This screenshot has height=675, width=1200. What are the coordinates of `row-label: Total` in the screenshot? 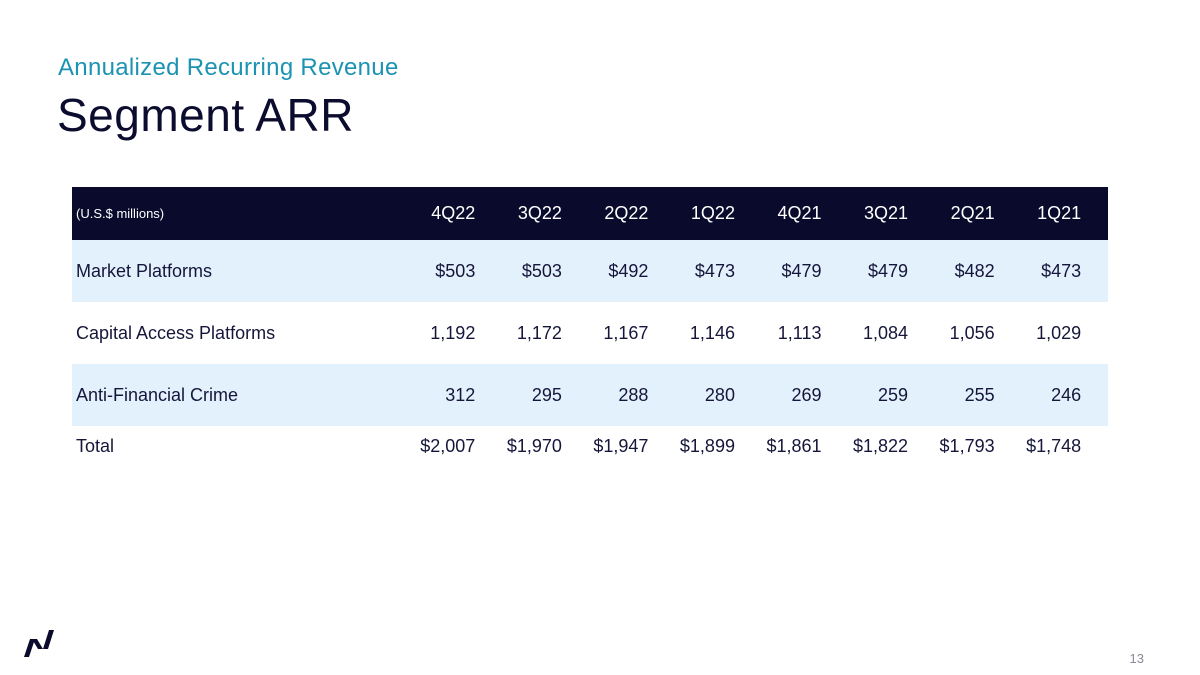 It's located at (95, 446).